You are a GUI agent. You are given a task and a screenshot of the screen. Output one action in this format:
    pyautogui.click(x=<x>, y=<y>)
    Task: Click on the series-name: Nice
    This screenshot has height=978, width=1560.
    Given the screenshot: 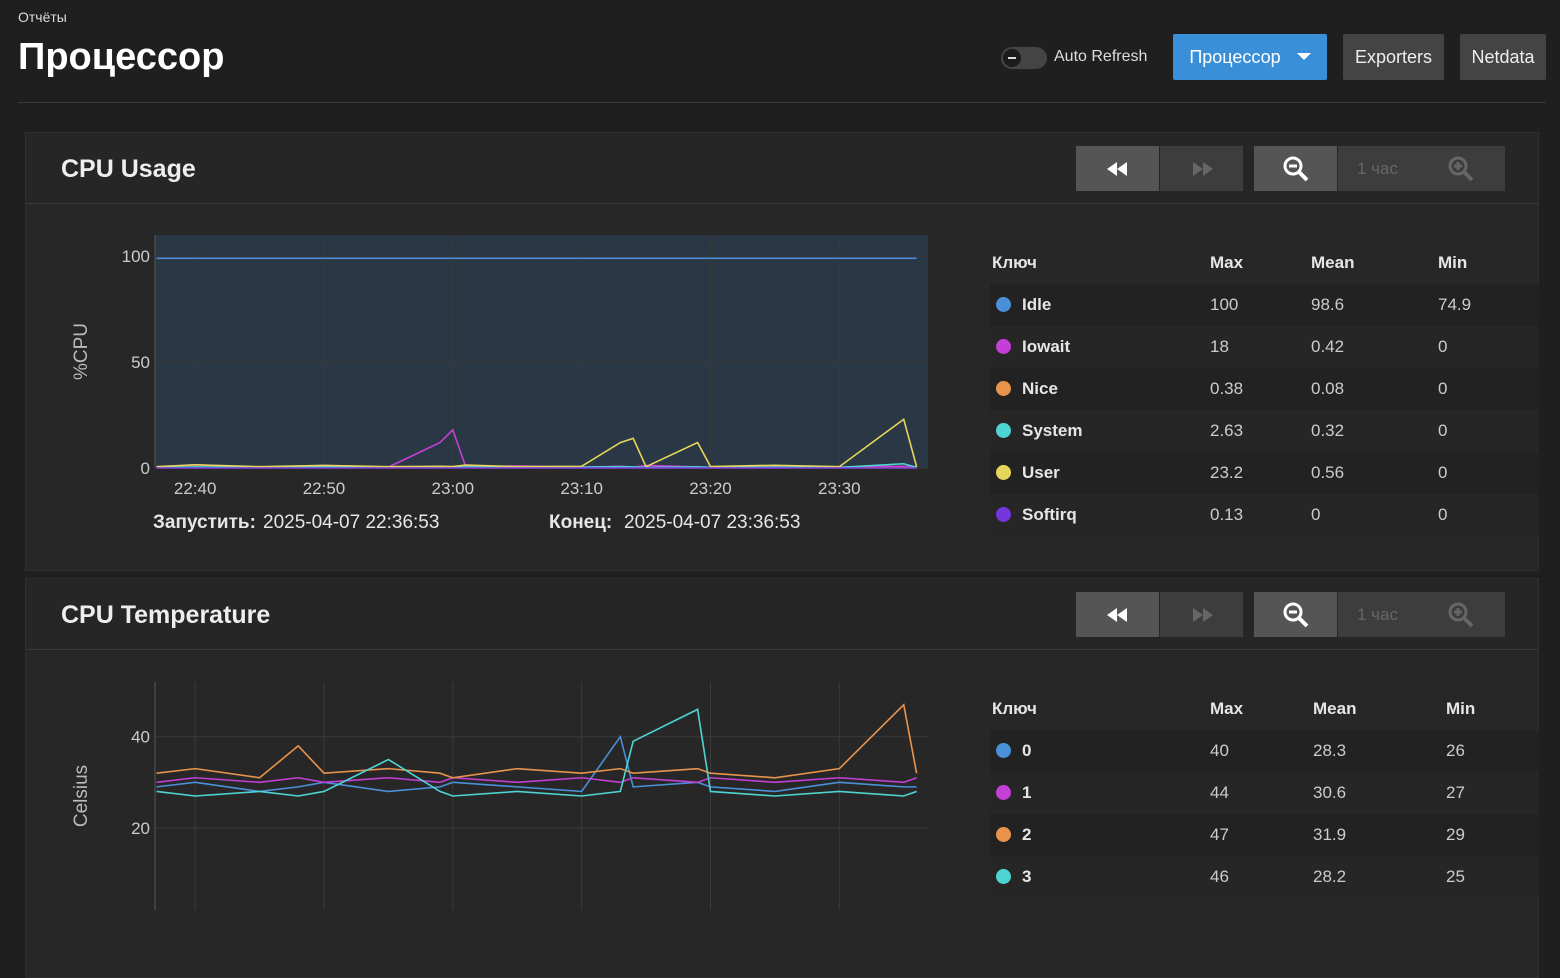 What is the action you would take?
    pyautogui.click(x=1040, y=388)
    